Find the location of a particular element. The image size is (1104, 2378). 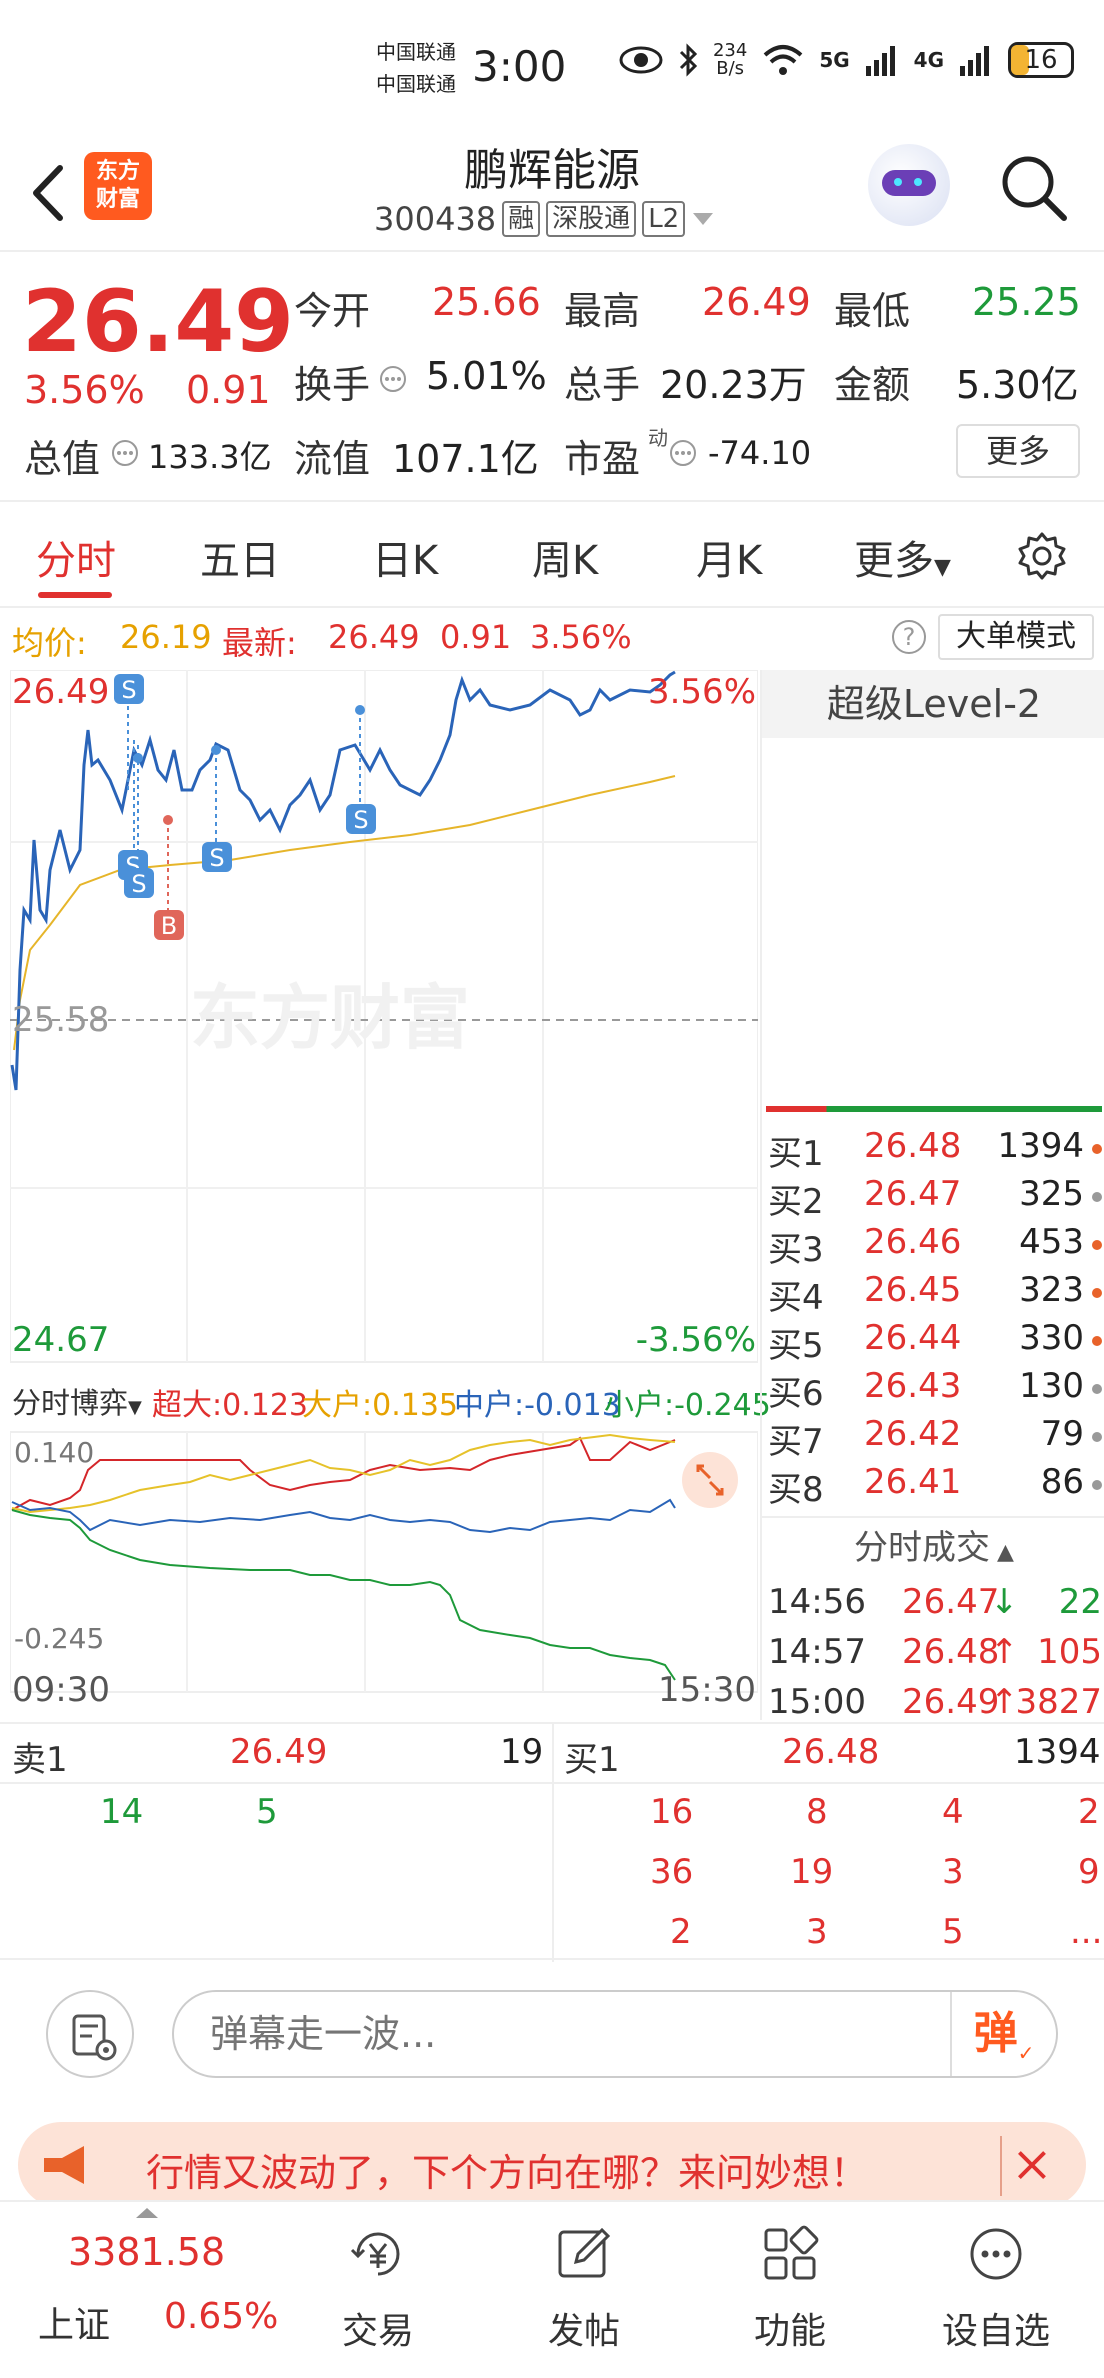

ask-level-row: 卖3 26.51 97 is located at coordinates (933, 976).